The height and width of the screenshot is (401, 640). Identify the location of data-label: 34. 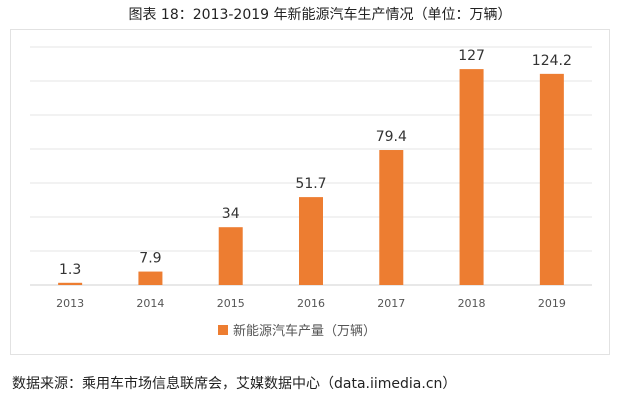
(231, 214).